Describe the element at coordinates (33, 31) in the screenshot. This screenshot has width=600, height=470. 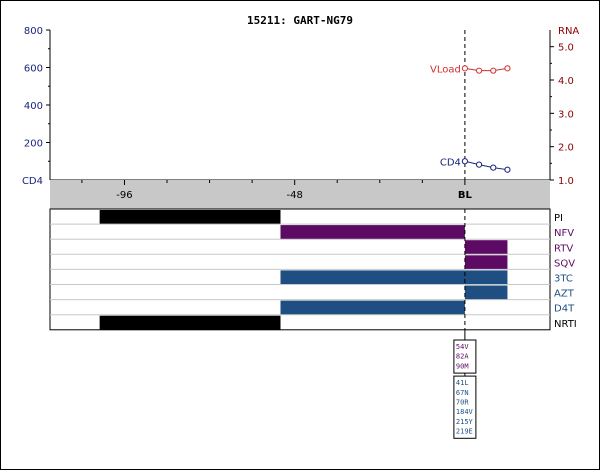
I see `left-tick-label: 800` at that location.